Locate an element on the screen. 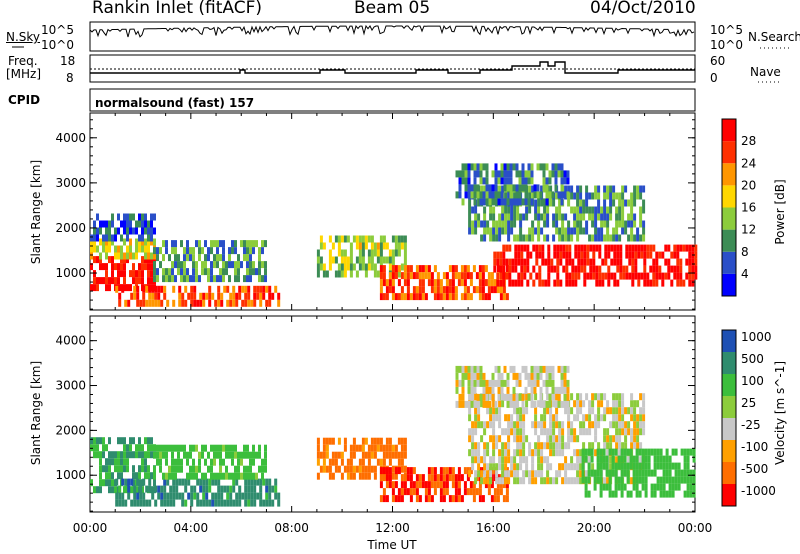 The image size is (800, 554). colorbar-tick-label: 500 is located at coordinates (752, 359).